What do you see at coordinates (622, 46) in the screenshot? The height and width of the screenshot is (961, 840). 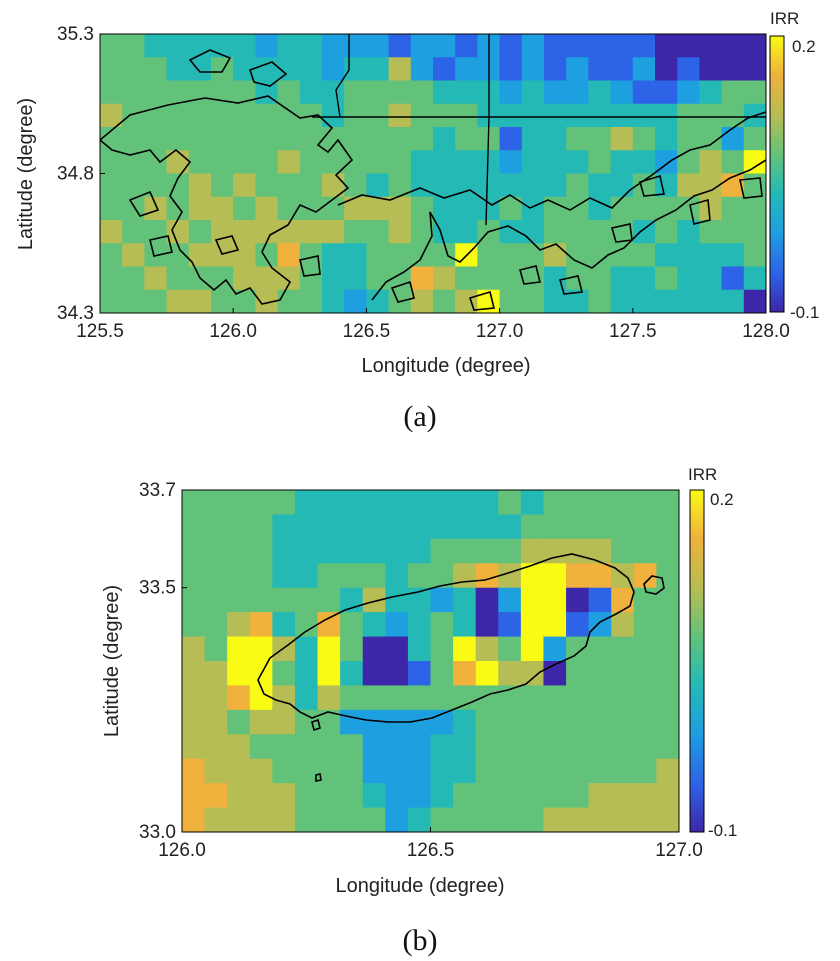 I see `heatmap-cell-a-r0-c23` at bounding box center [622, 46].